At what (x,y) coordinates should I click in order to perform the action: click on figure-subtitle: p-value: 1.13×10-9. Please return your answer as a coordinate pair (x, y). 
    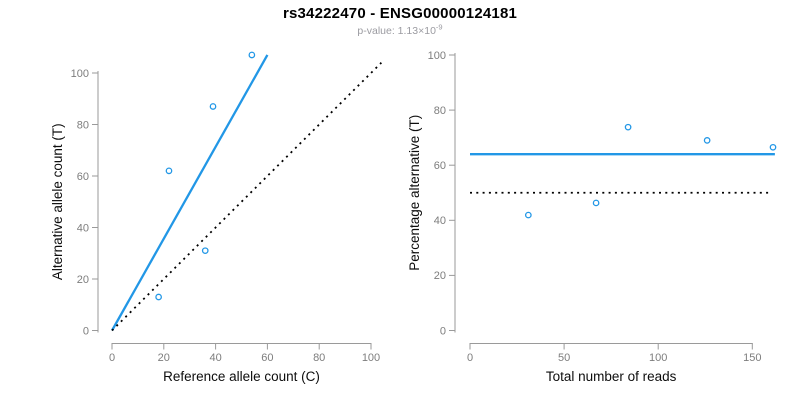
    Looking at the image, I should click on (400, 29).